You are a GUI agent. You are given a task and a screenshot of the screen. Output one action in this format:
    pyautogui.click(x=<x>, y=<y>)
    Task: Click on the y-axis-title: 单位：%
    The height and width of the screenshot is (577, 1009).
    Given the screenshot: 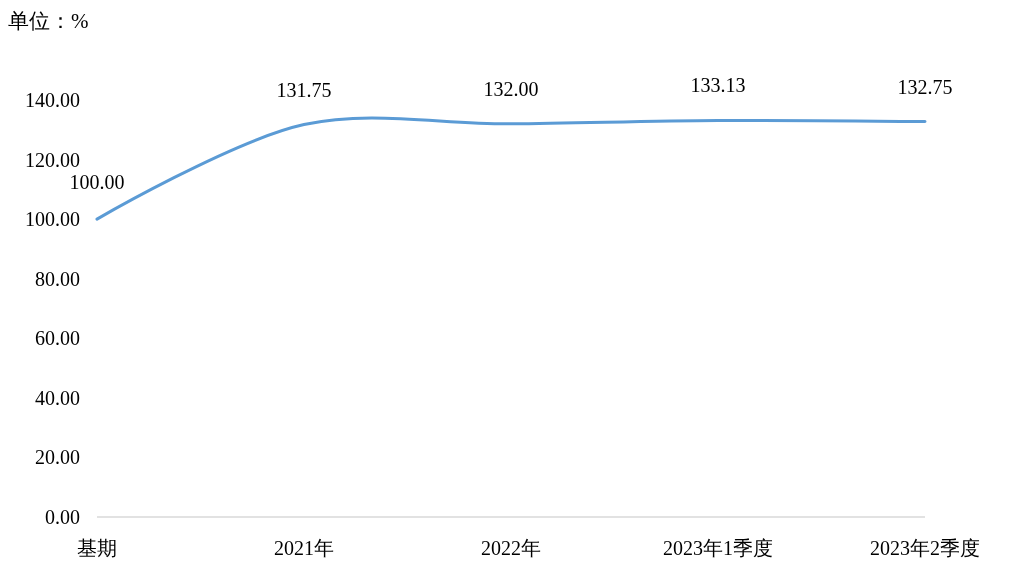 What is the action you would take?
    pyautogui.click(x=48, y=21)
    